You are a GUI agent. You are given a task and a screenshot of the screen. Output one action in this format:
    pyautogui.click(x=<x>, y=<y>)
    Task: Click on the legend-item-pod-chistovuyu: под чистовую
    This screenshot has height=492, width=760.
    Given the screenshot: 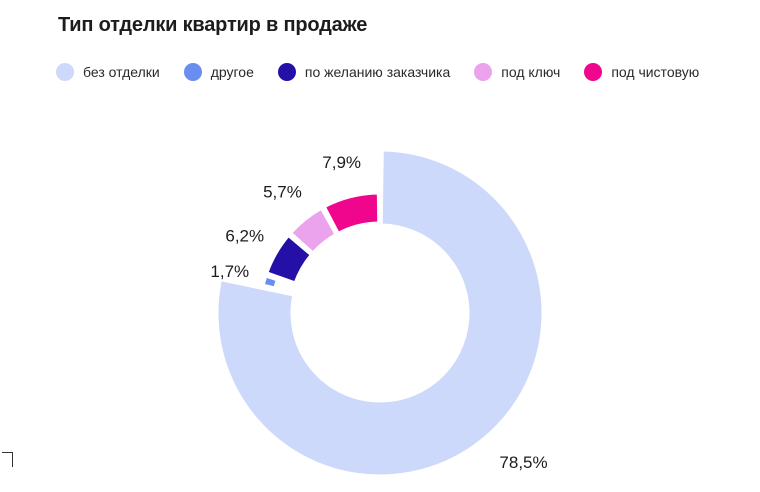 What is the action you would take?
    pyautogui.click(x=641, y=72)
    